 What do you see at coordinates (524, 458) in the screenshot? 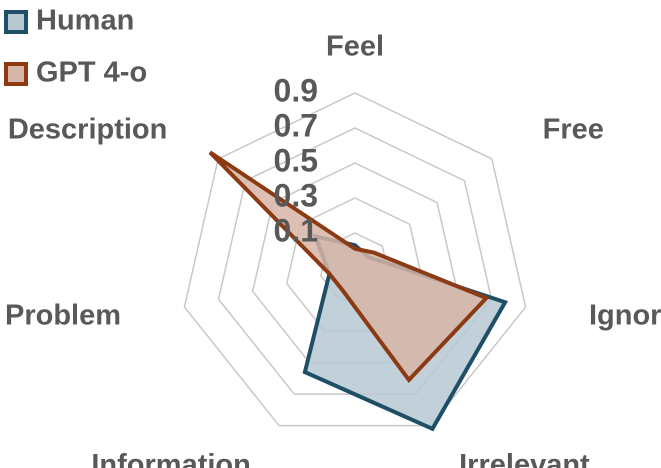
I see `axis-label: Irrelevant` at bounding box center [524, 458].